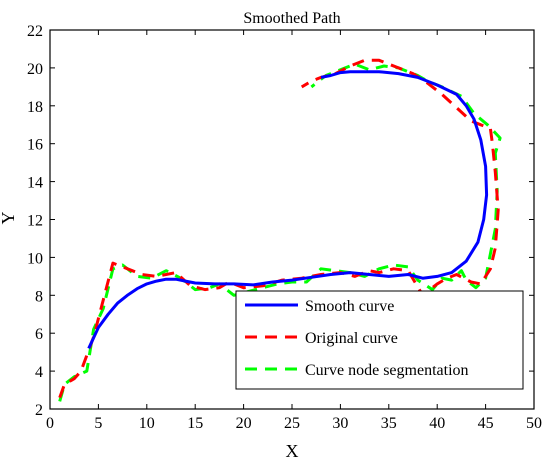 The width and height of the screenshot is (550, 466). I want to click on y-tick-label: 4, so click(39, 372).